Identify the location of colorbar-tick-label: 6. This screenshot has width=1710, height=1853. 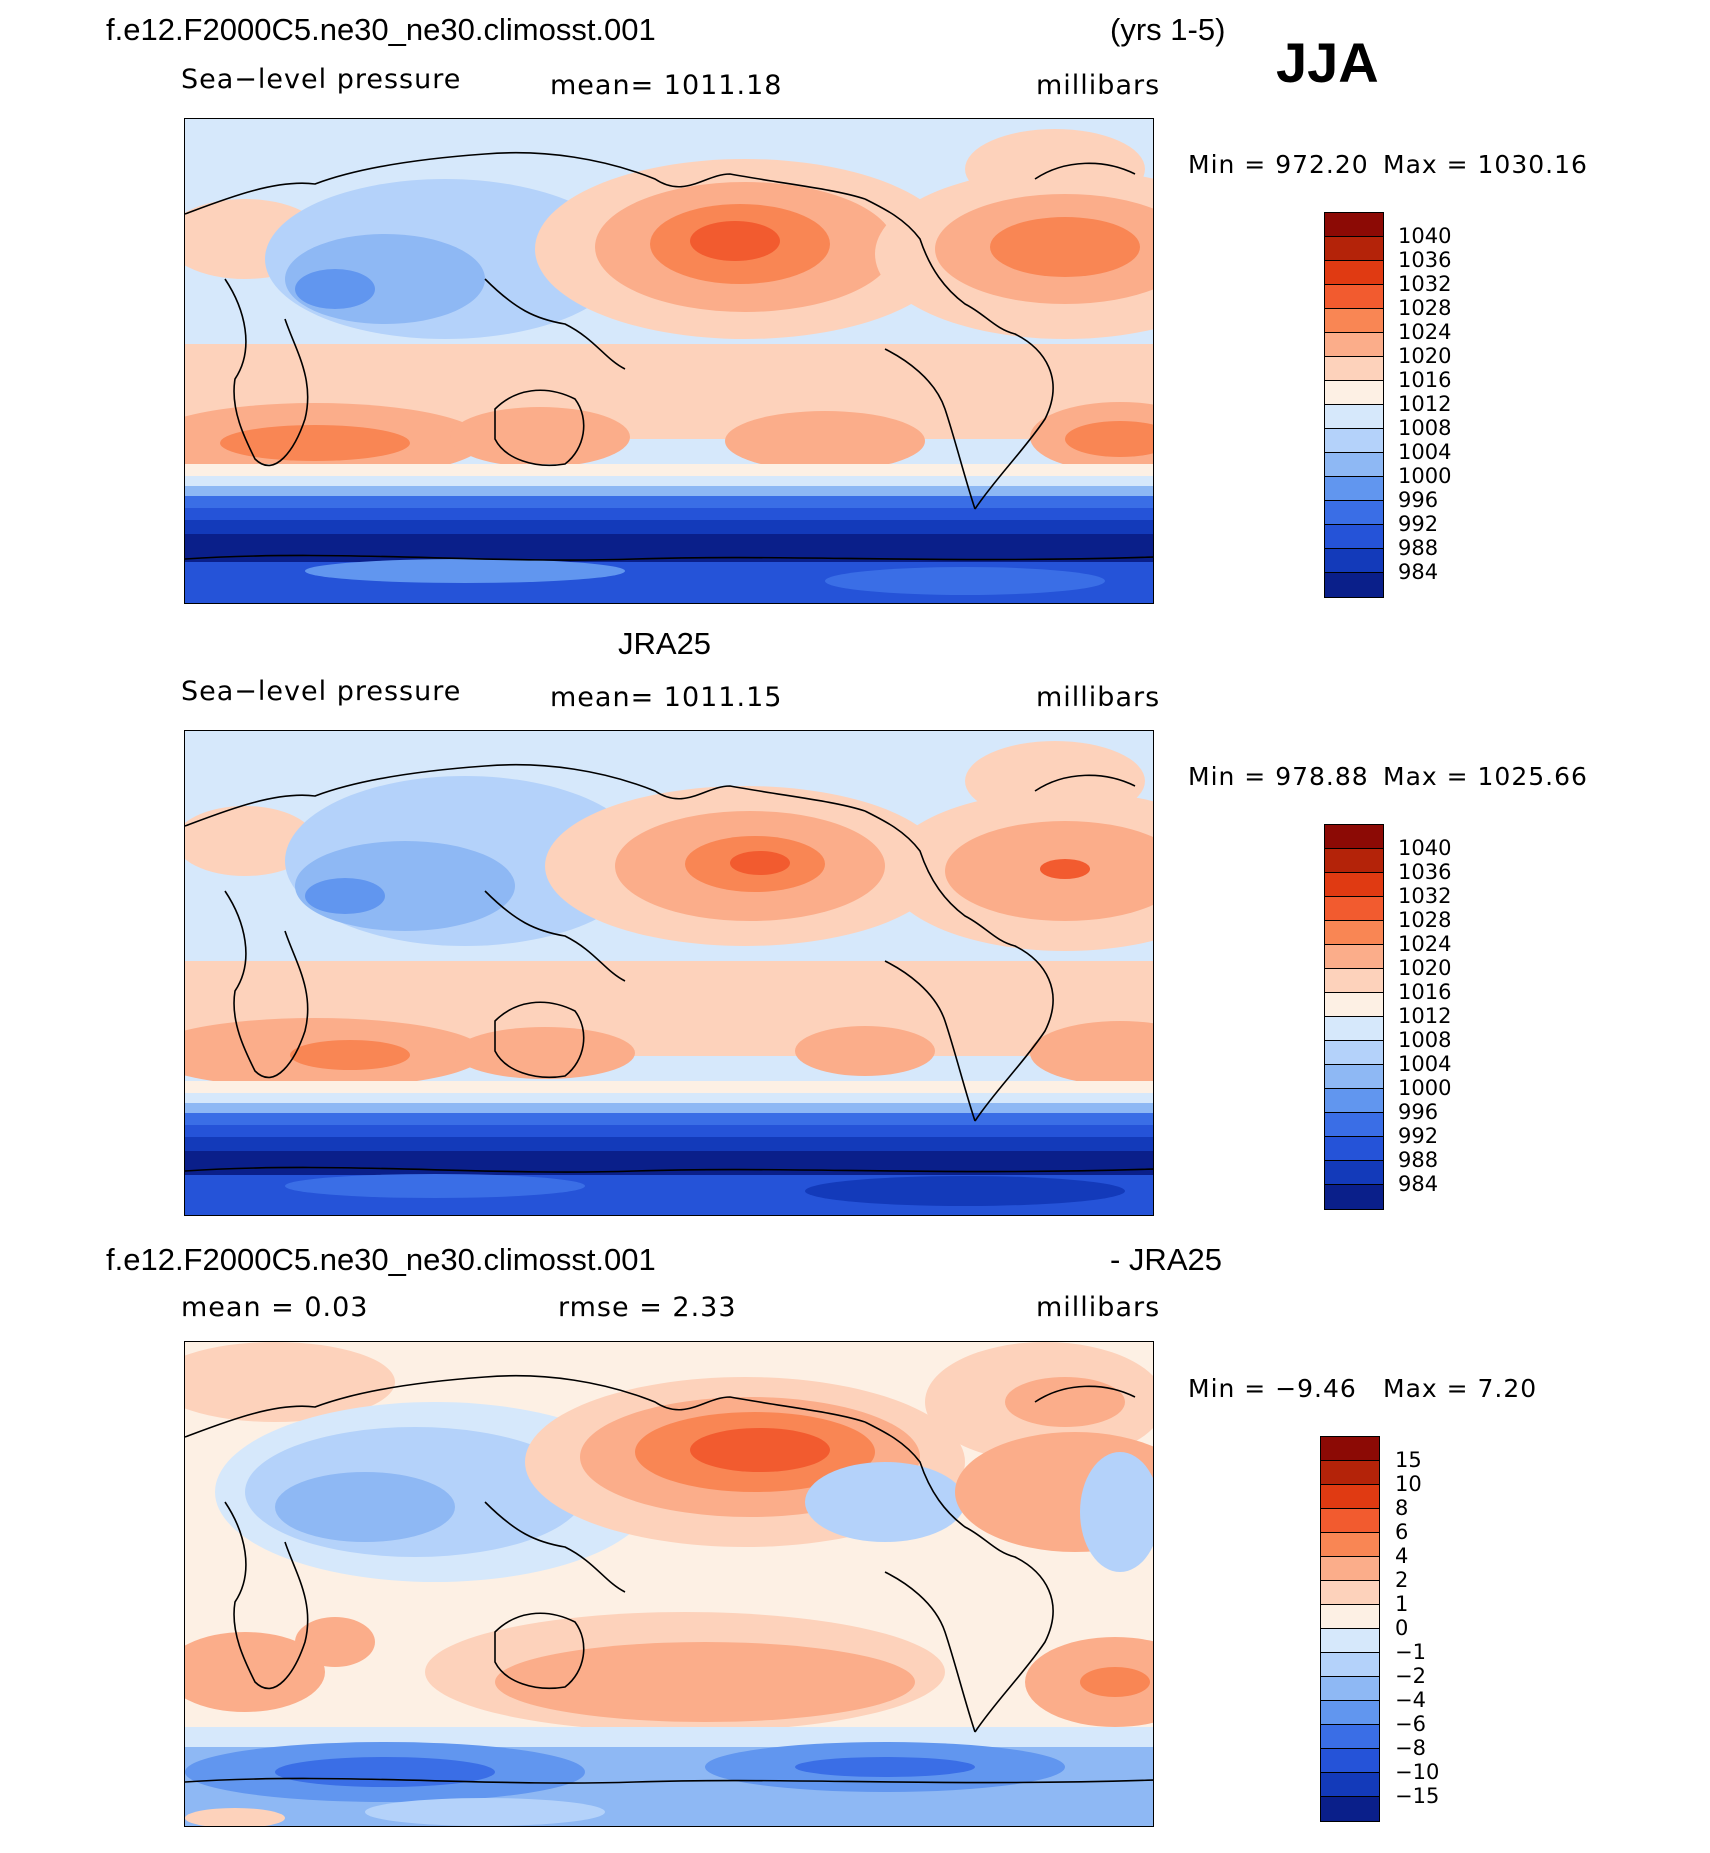
(1402, 1532).